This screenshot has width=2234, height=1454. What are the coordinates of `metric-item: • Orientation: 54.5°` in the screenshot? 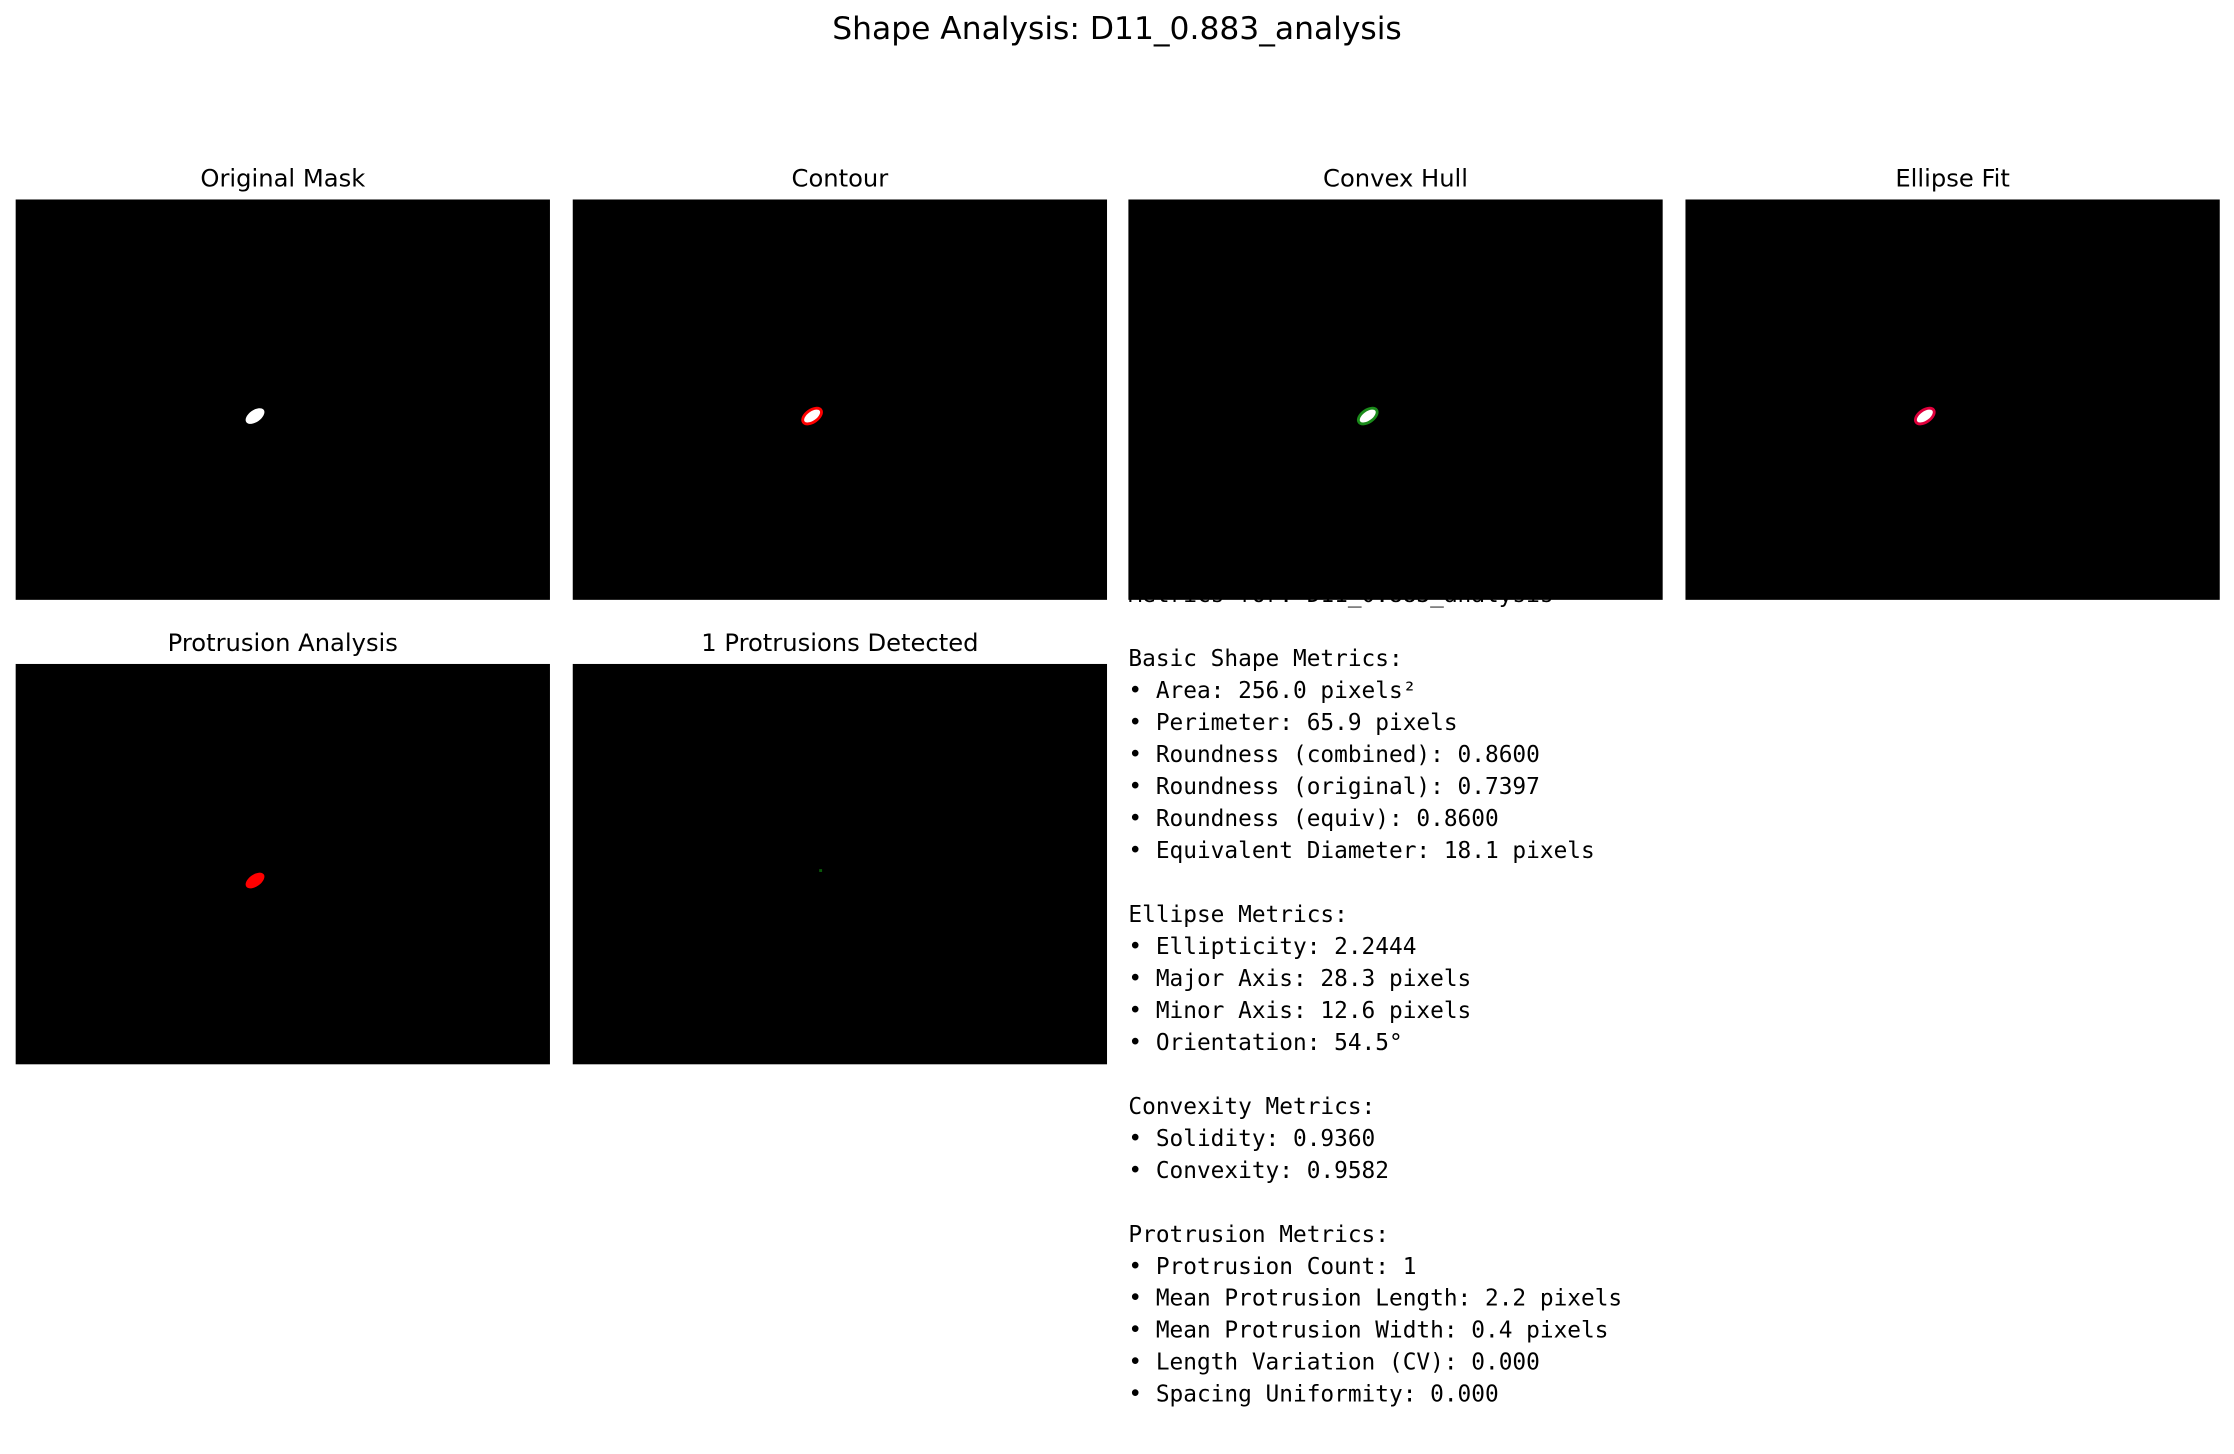 It's located at (1265, 1043).